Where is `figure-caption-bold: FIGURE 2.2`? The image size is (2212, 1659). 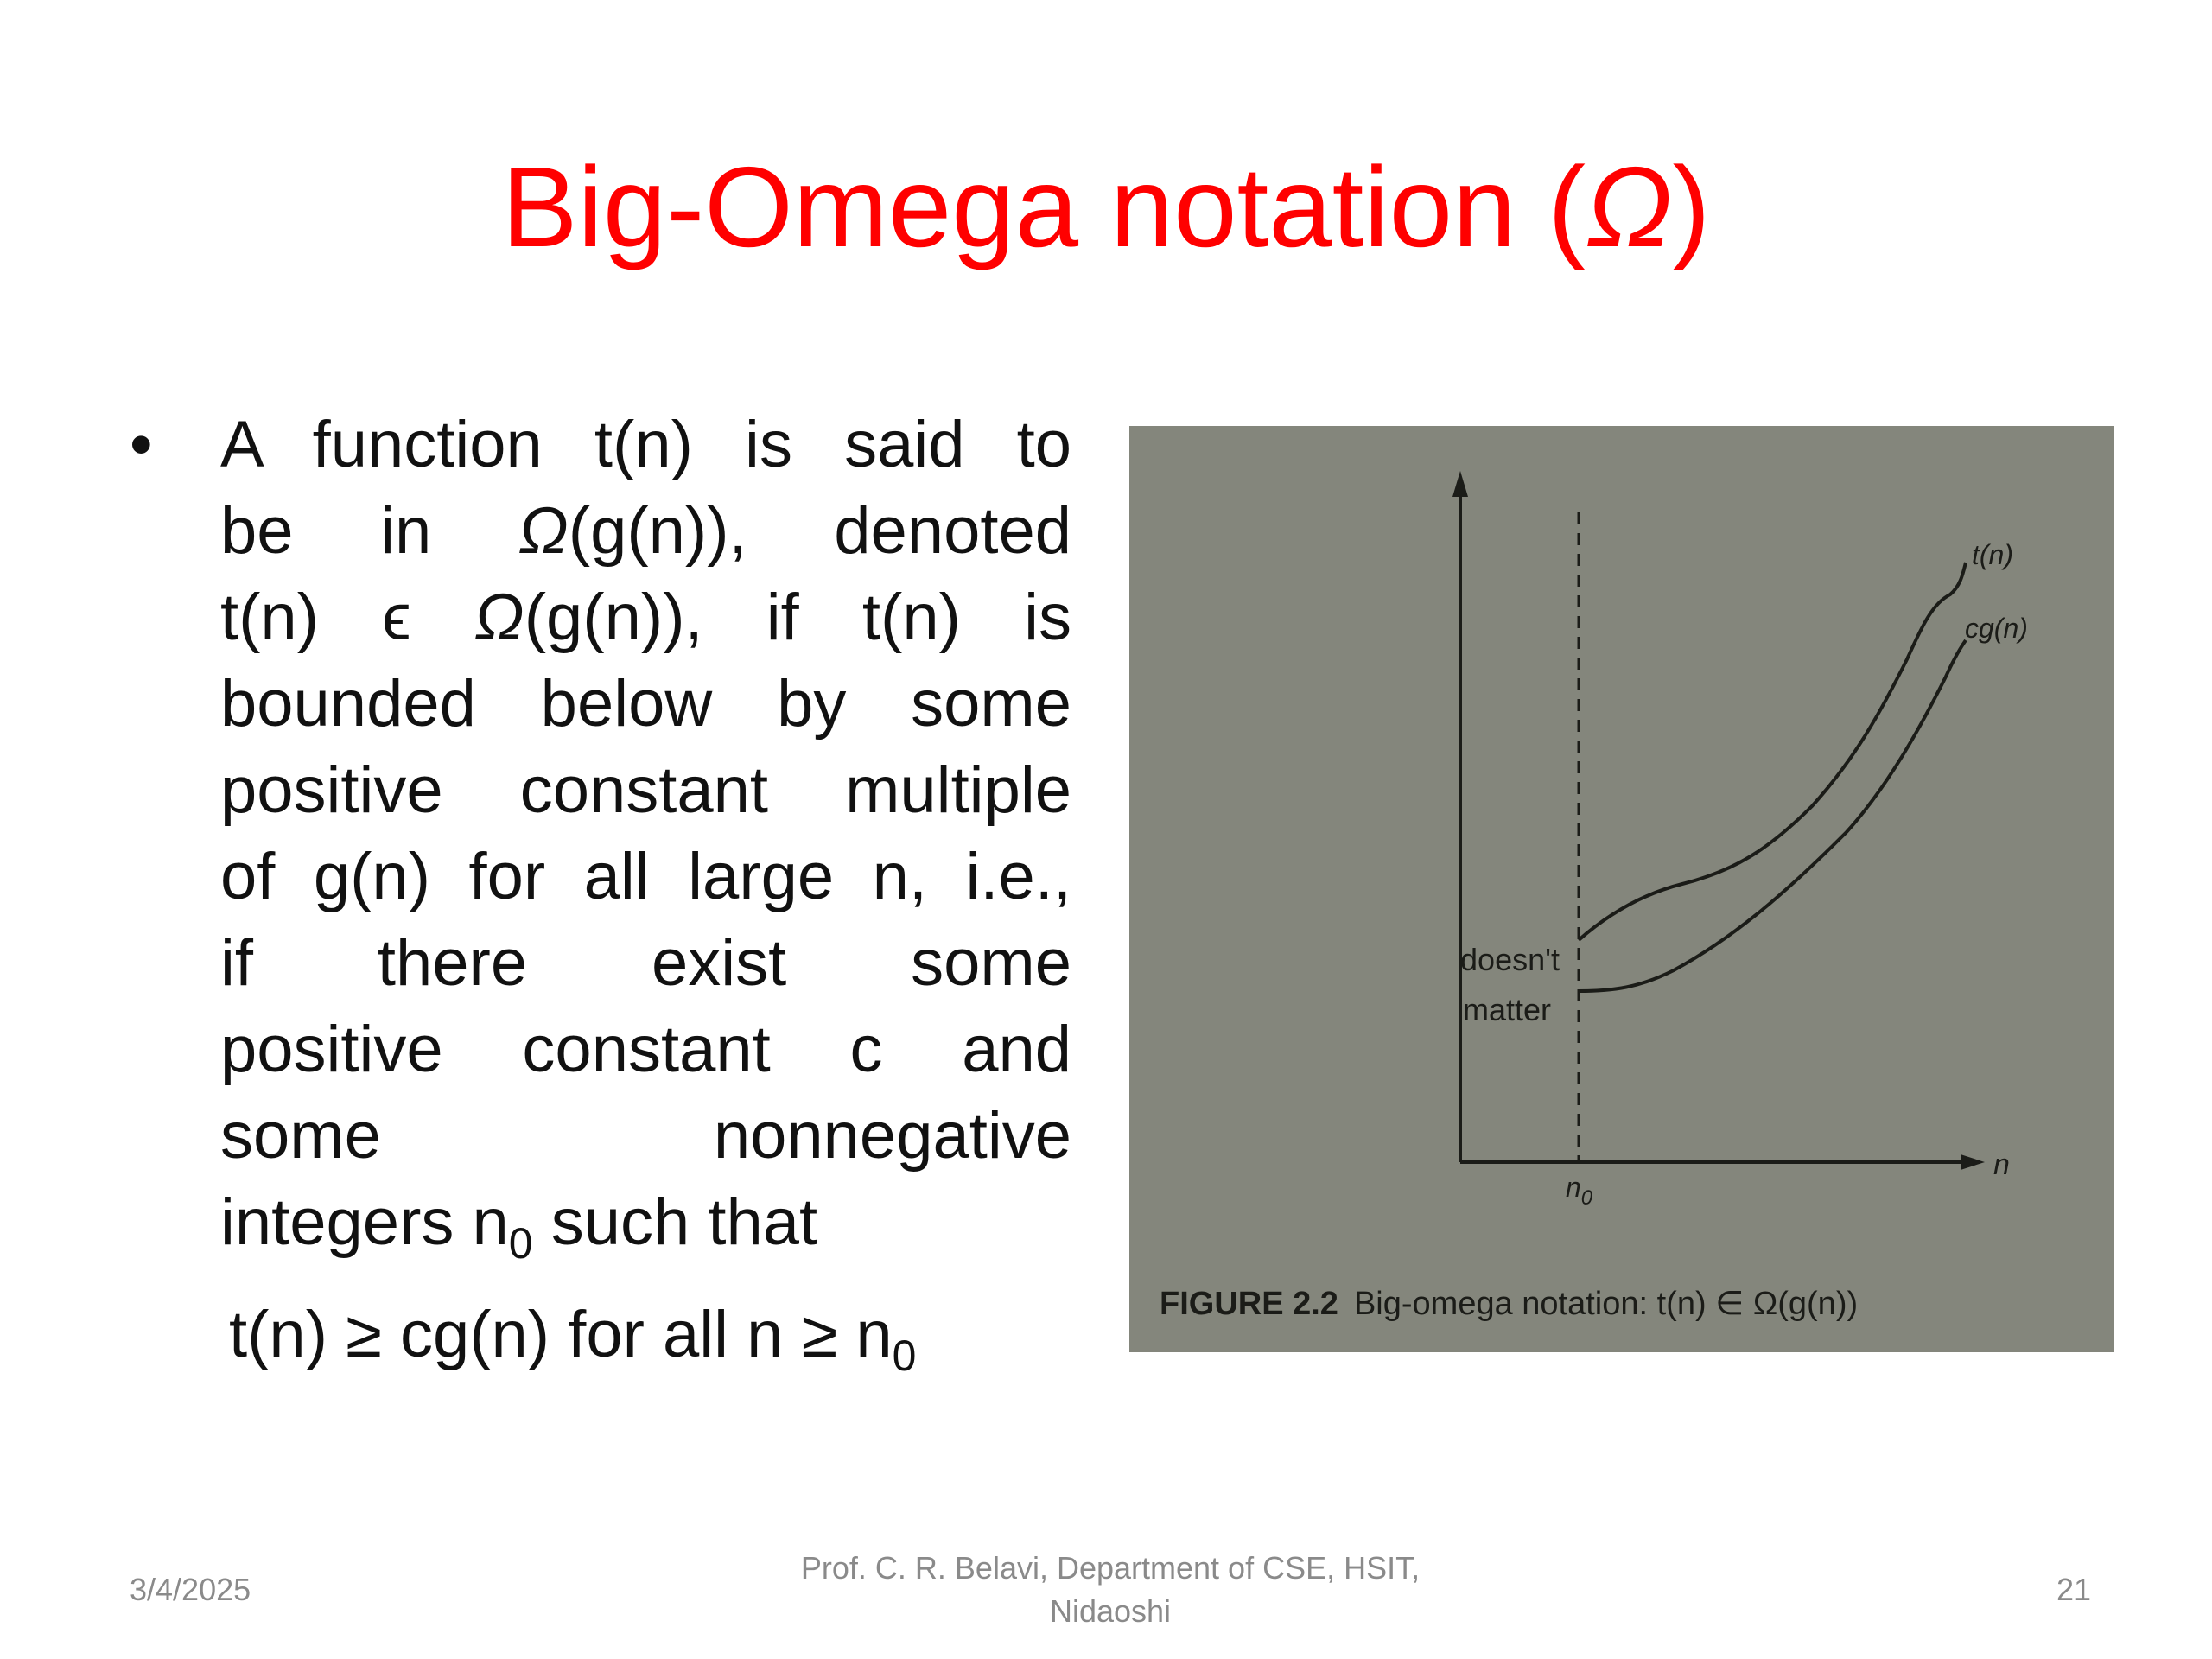
figure-caption-bold: FIGURE 2.2 is located at coordinates (1249, 1304).